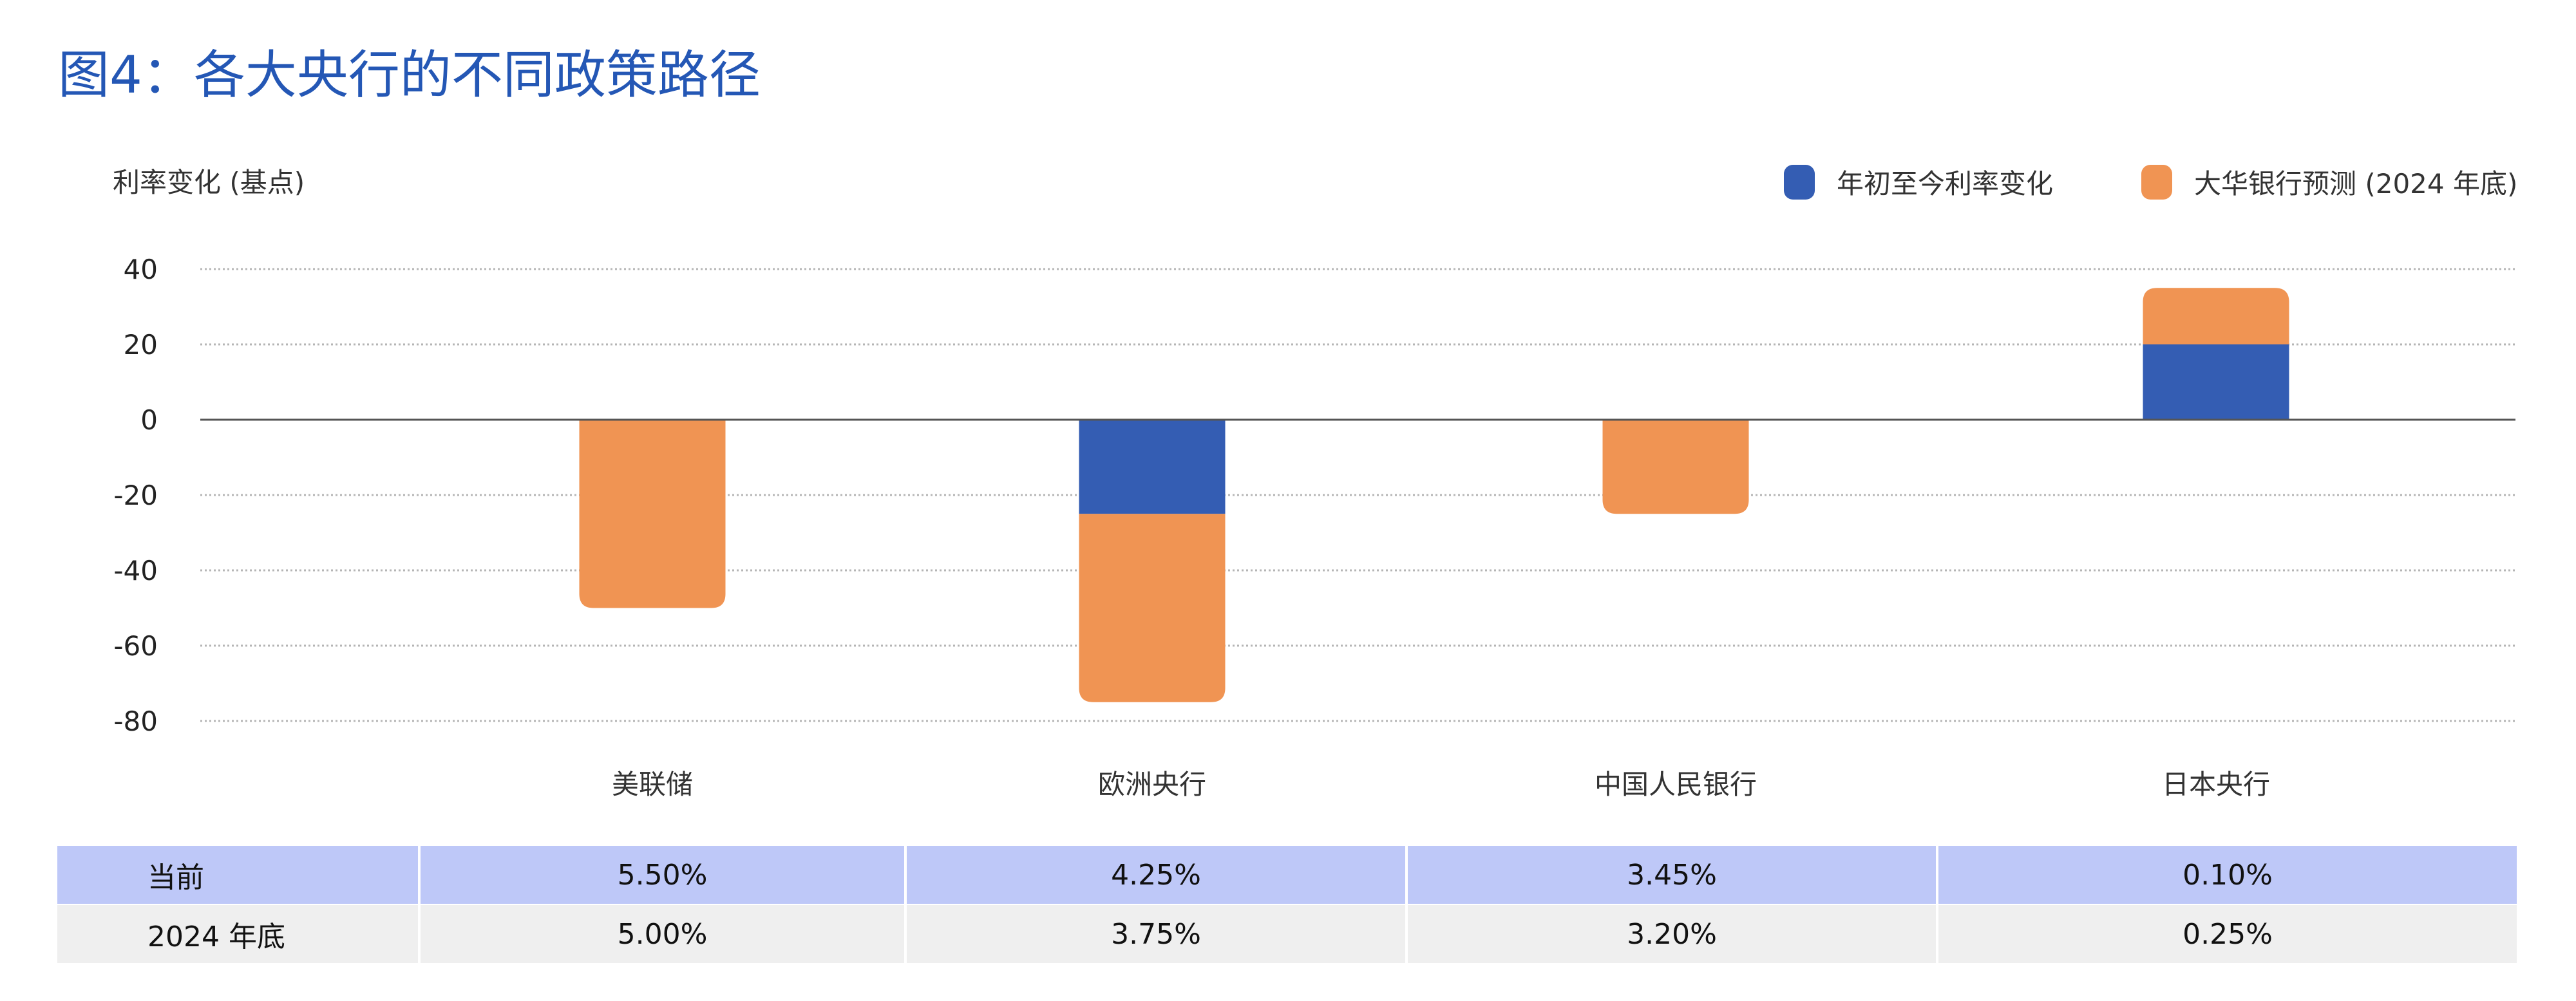 The height and width of the screenshot is (1001, 2576). Describe the element at coordinates (1151, 784) in the screenshot. I see `x-tick-label: 欧洲央行` at that location.